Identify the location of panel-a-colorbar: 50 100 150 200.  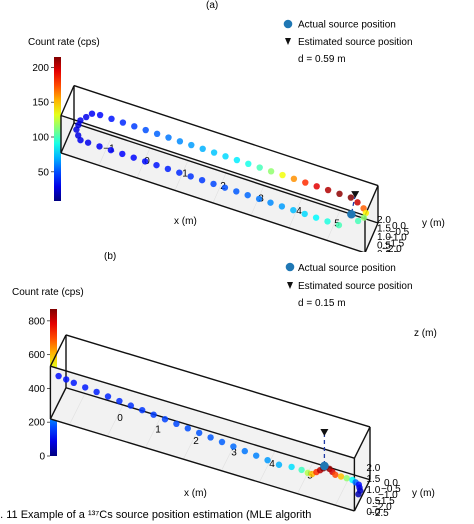
(46, 129).